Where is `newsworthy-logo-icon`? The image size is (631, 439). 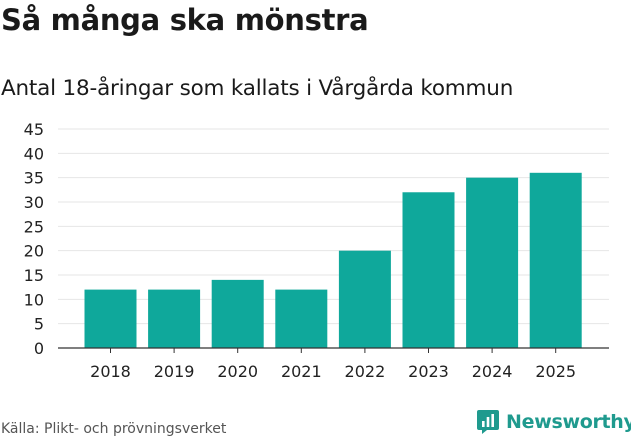
newsworthy-logo-icon is located at coordinates (488, 422).